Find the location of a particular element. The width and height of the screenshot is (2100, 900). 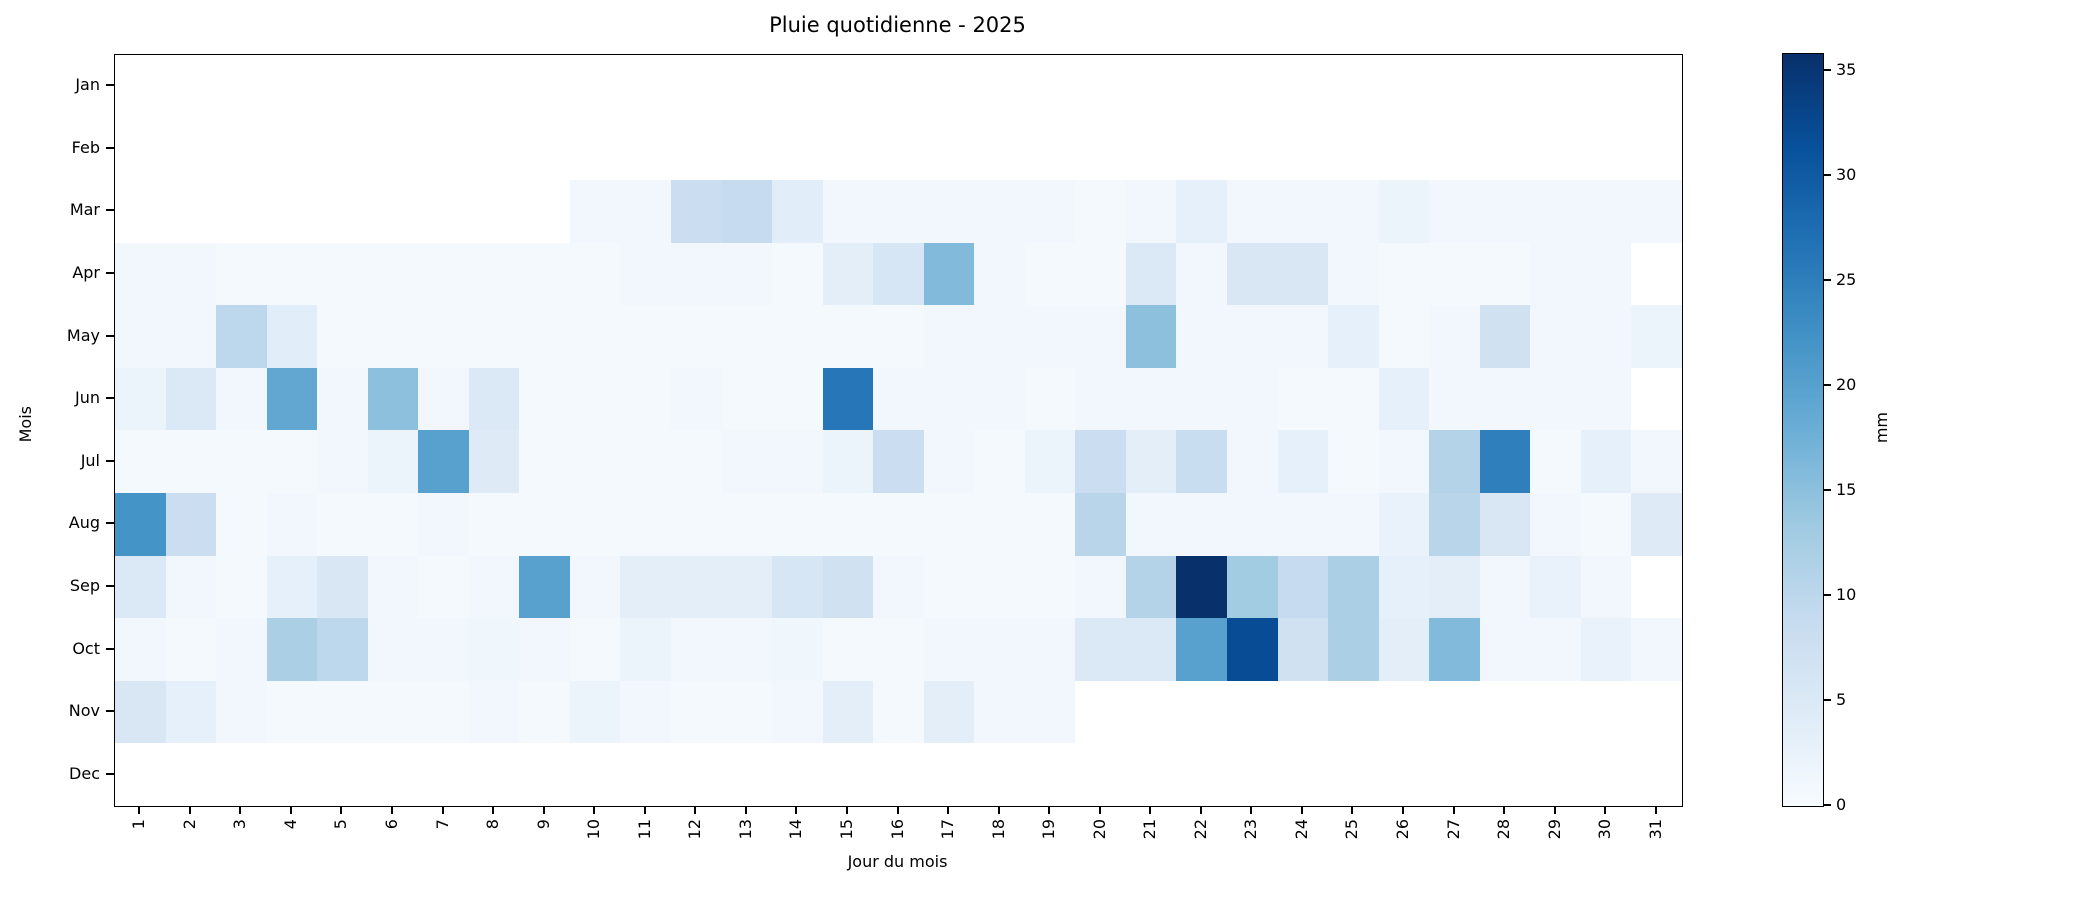

heatmap-row-jun is located at coordinates (898, 399).